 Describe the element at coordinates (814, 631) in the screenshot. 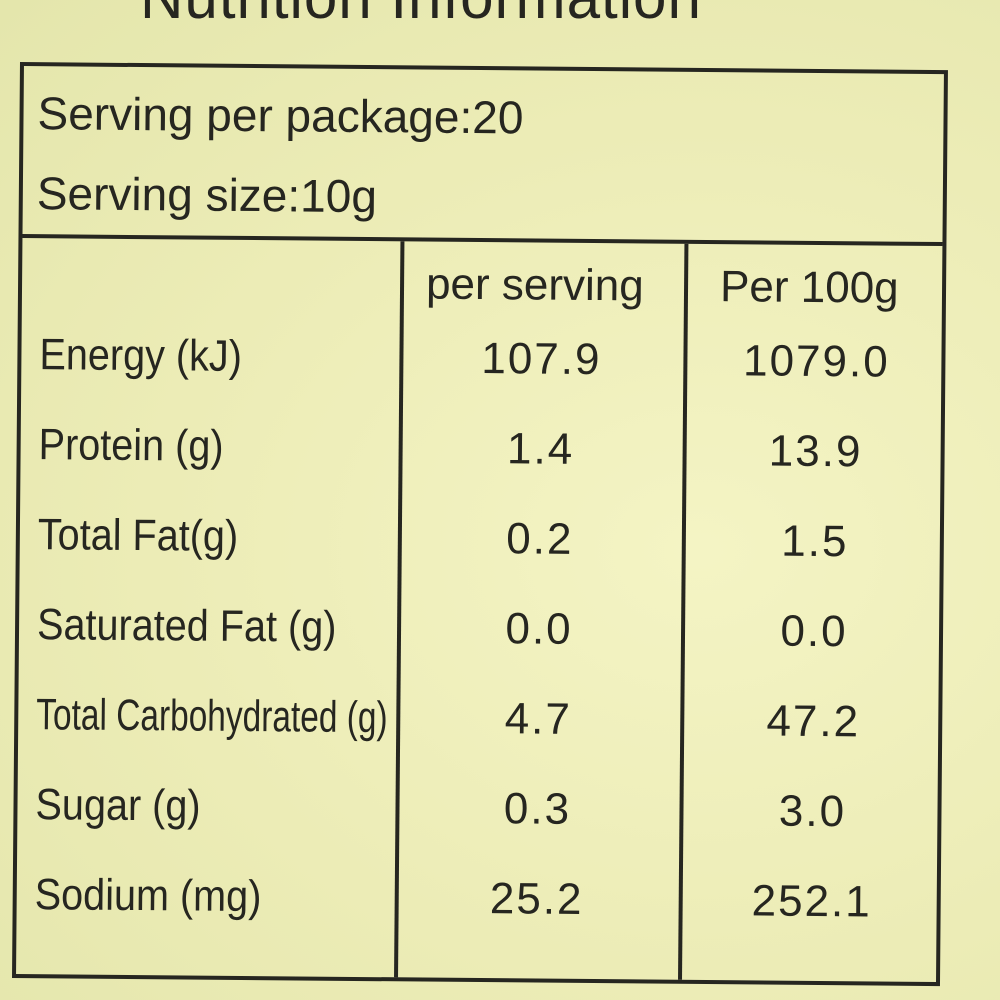

I see `per-100g-value: 0.0` at that location.